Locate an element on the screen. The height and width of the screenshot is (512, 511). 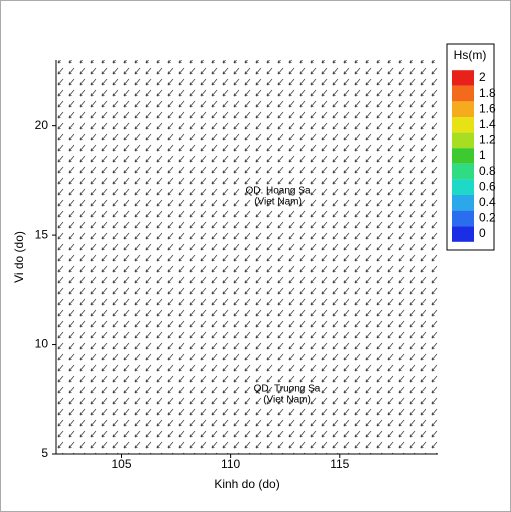
x-tick-label: 105 is located at coordinates (121, 464).